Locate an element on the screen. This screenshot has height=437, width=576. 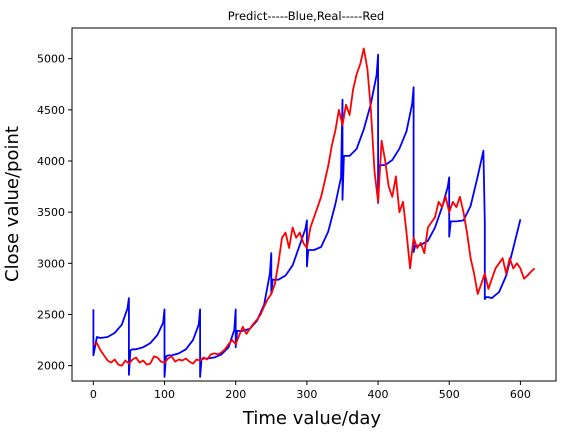
y-tick-label: 5000 is located at coordinates (51, 59).